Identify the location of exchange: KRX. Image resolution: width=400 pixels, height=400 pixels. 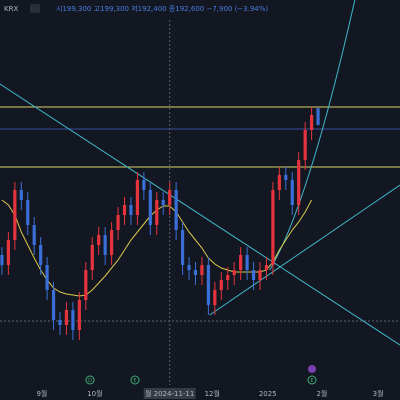
(11, 9).